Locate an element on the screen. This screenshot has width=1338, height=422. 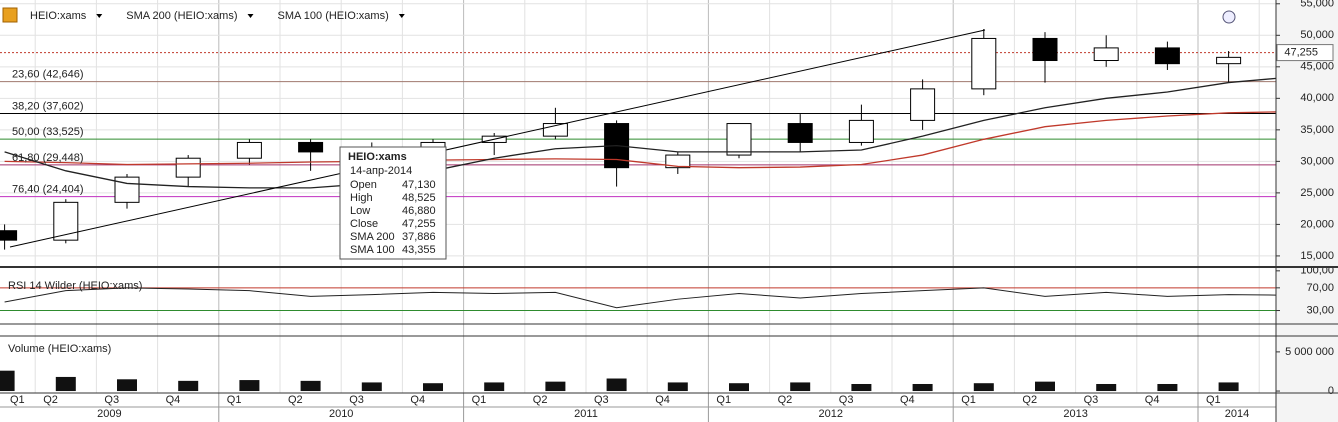
level-label: 38,20 (37,602) is located at coordinates (48, 106).